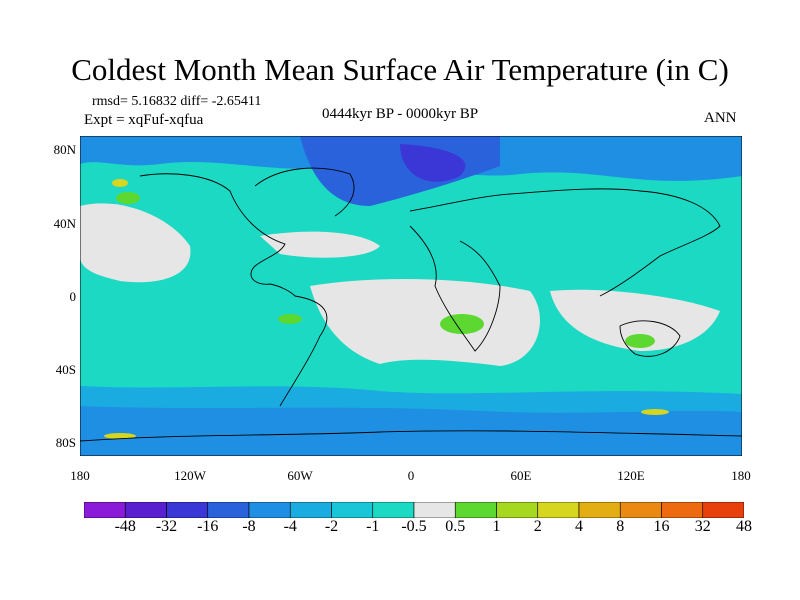  I want to click on period-label: 0444kyr BP - 0000kyr BP, so click(400, 114).